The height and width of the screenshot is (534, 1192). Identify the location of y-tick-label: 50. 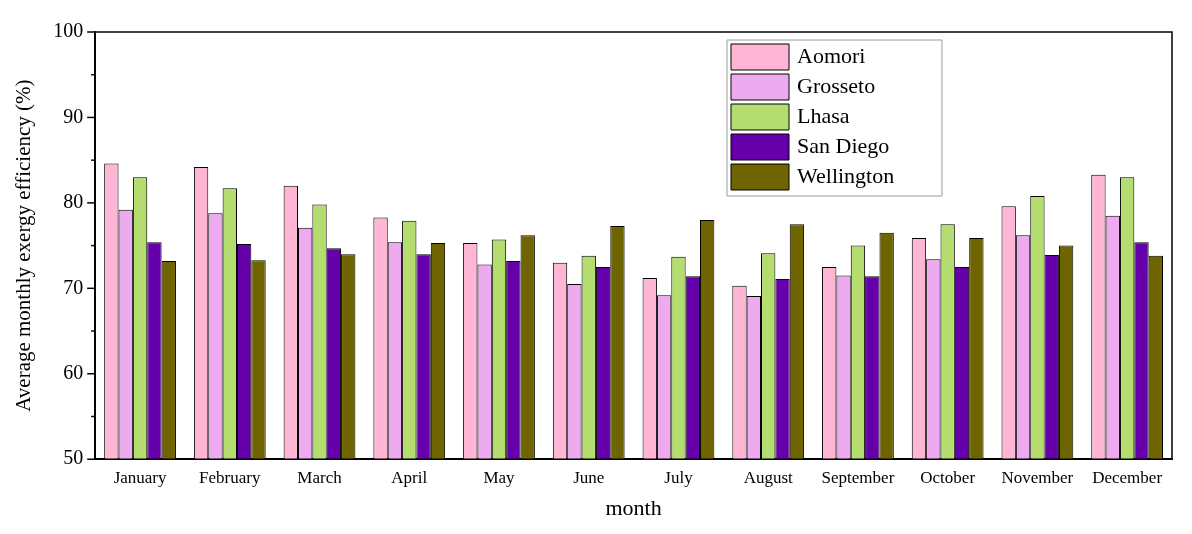
(73, 457).